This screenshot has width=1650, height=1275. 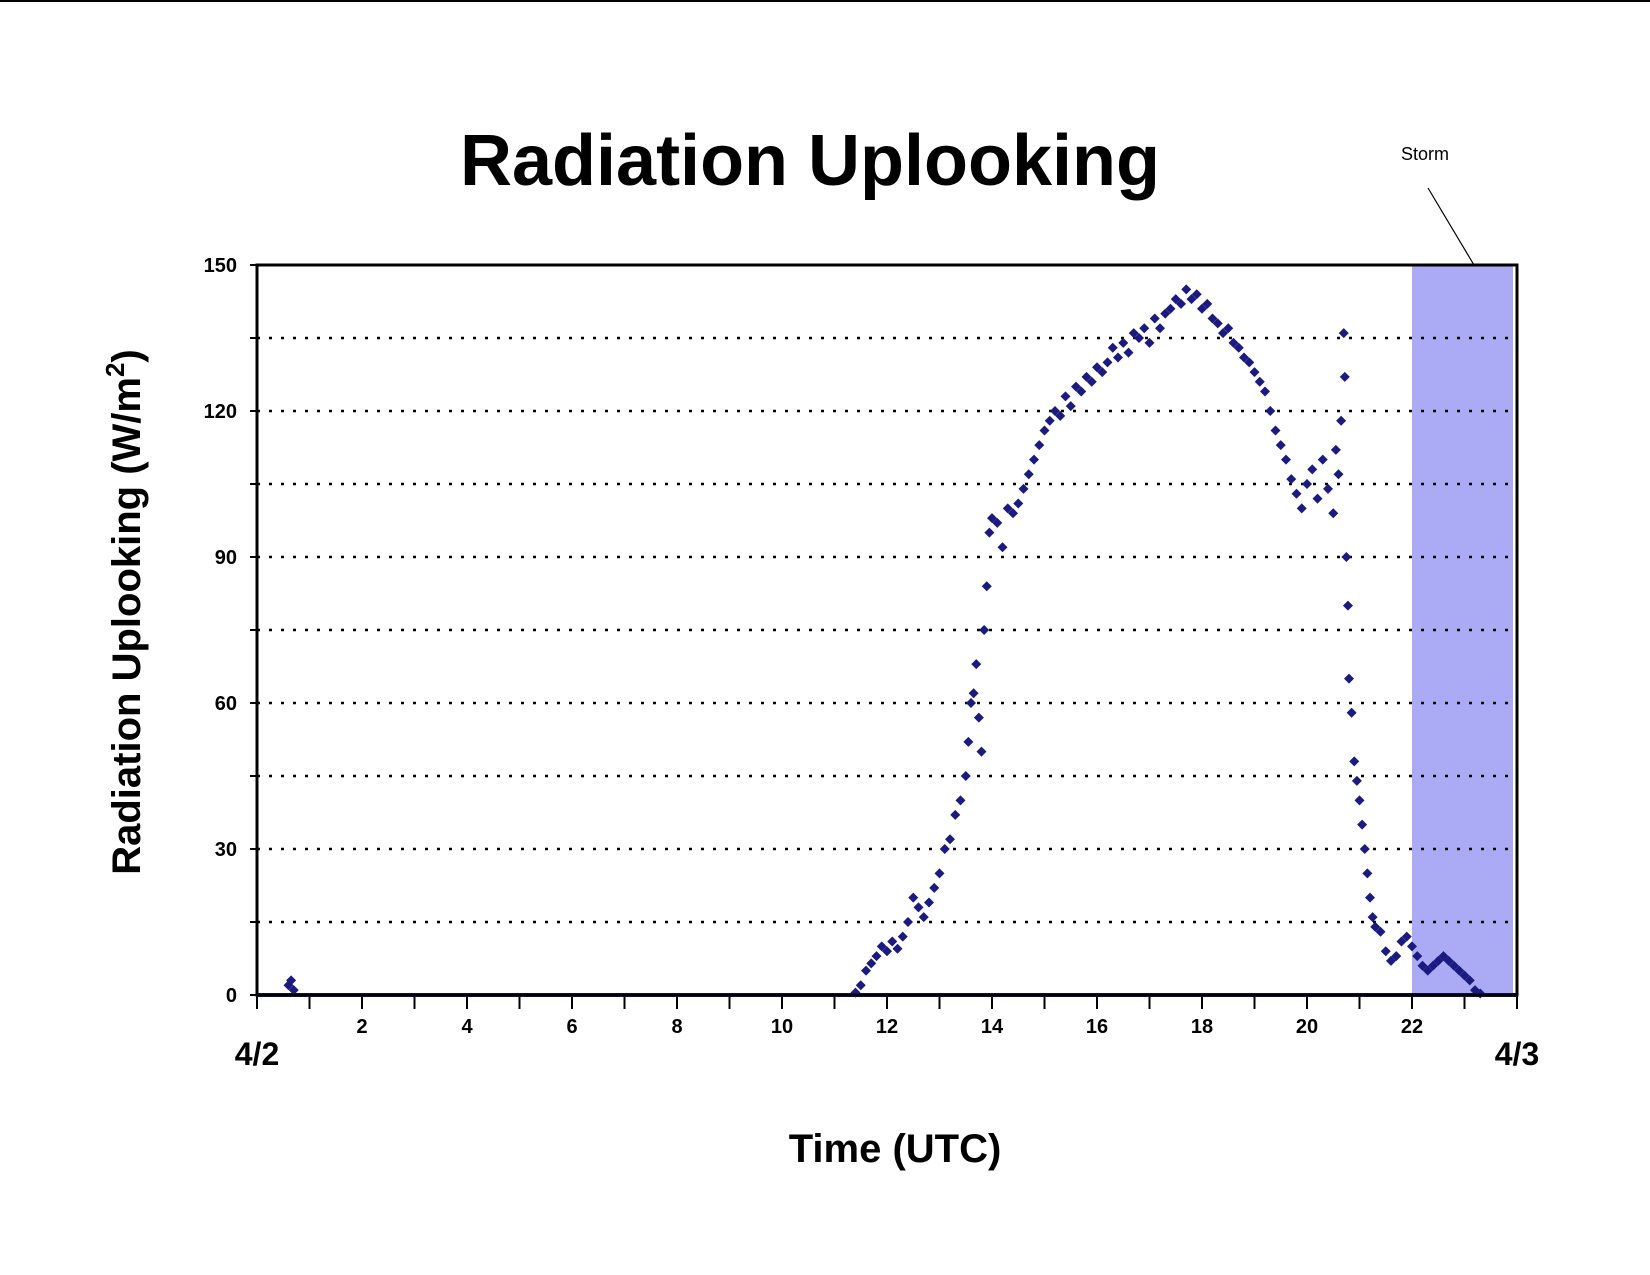 What do you see at coordinates (361, 1027) in the screenshot?
I see `x-tick-label: 2` at bounding box center [361, 1027].